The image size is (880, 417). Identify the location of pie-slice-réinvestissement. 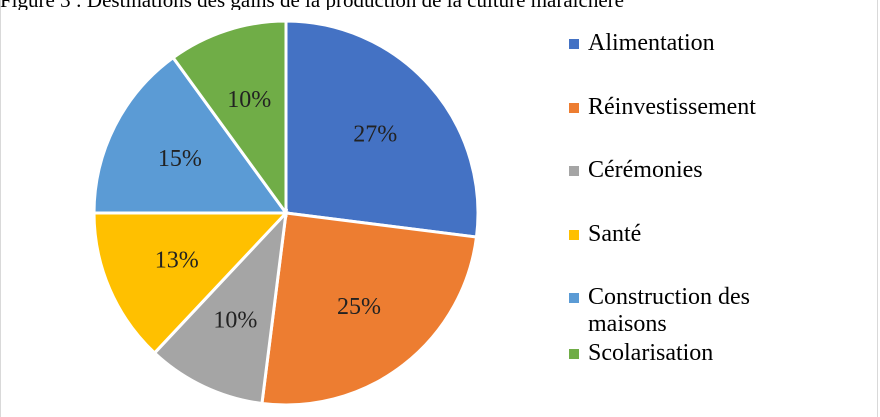
(369, 309).